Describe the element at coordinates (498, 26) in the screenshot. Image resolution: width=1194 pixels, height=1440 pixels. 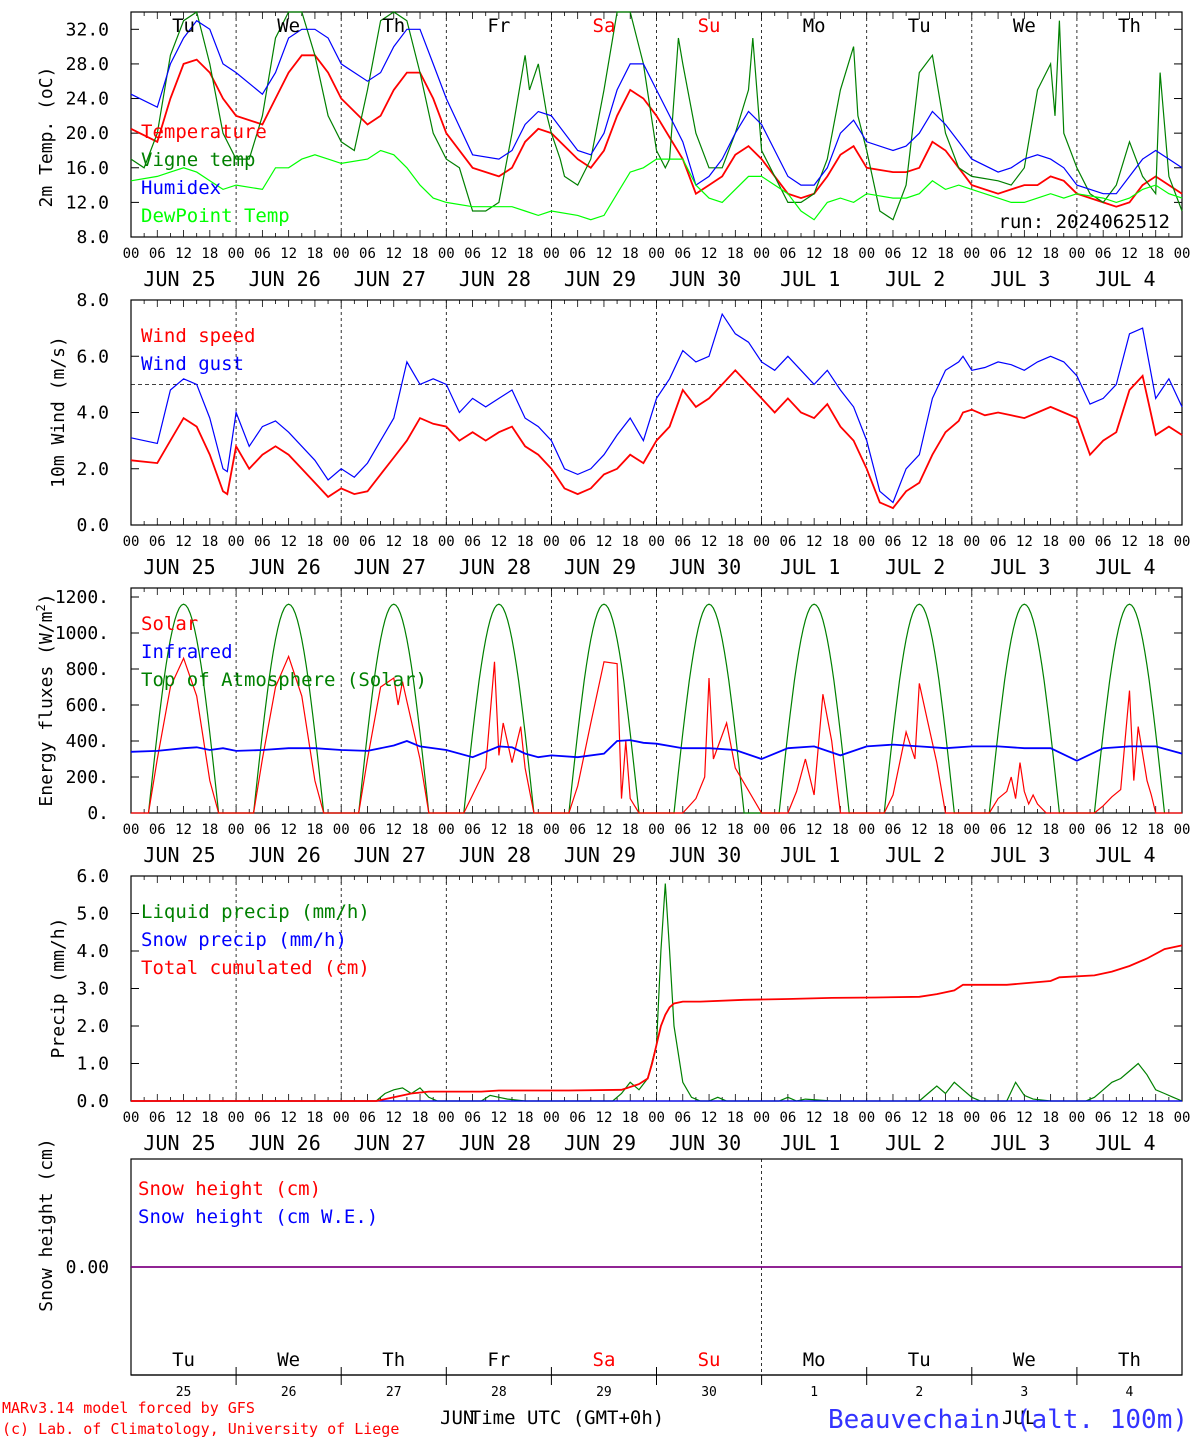
I see `day-of-week-label: Fr` at that location.